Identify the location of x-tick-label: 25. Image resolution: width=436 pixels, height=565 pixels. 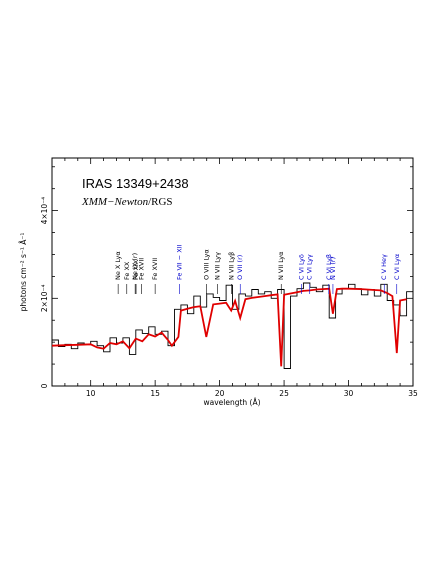
(284, 393).